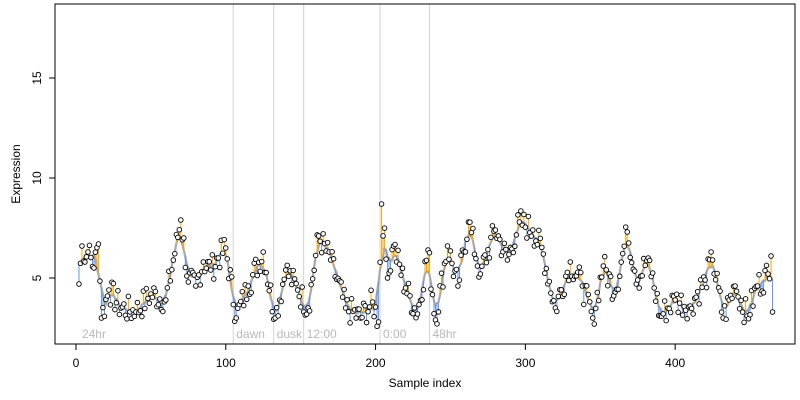  I want to click on region-label-2: dusk, so click(290, 334).